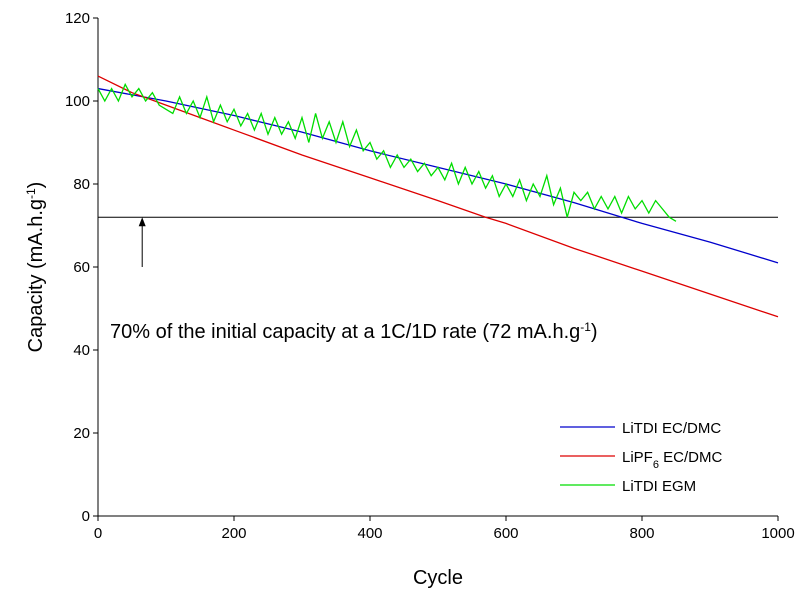  Describe the element at coordinates (594, 332) in the screenshot. I see `annotation-part: )` at that location.